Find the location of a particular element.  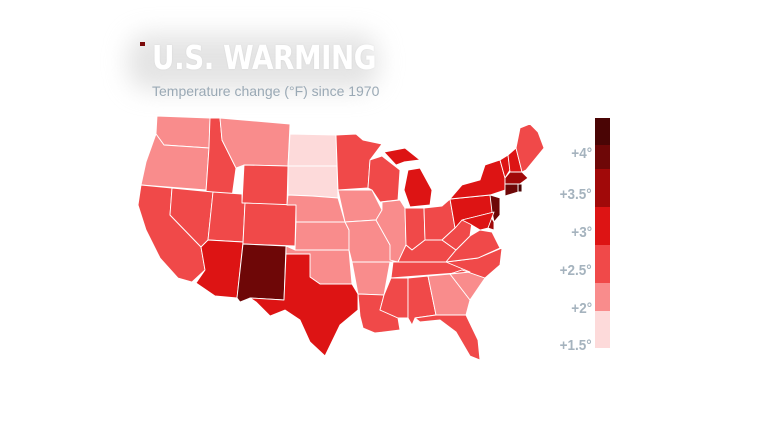

legend-color-scale is located at coordinates (602, 233).